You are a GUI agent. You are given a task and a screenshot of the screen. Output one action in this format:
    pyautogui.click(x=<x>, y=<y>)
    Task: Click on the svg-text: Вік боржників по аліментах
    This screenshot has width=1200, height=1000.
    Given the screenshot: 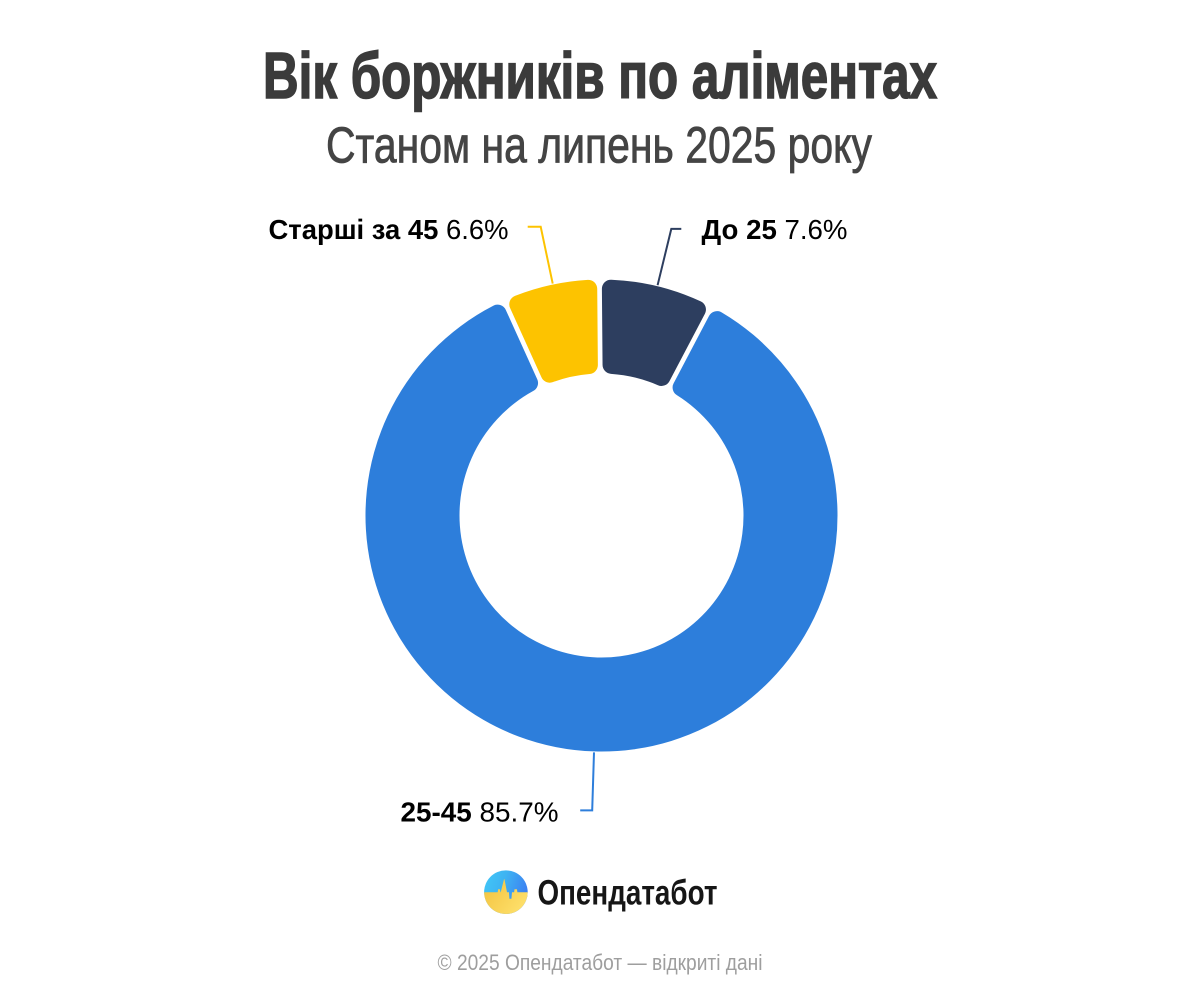 What is the action you would take?
    pyautogui.click(x=600, y=75)
    